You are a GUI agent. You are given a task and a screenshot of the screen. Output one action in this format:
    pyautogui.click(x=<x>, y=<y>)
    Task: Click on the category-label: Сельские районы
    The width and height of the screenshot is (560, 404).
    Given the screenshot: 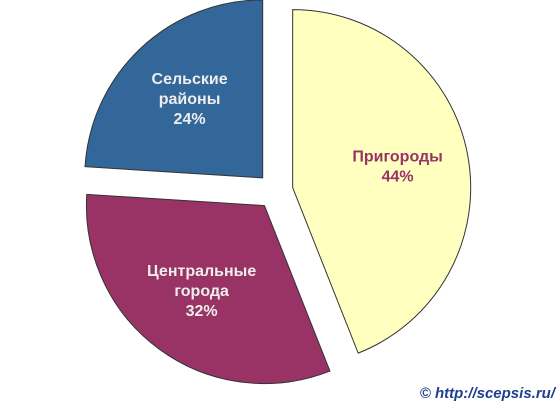 What is the action you would take?
    pyautogui.click(x=190, y=89)
    